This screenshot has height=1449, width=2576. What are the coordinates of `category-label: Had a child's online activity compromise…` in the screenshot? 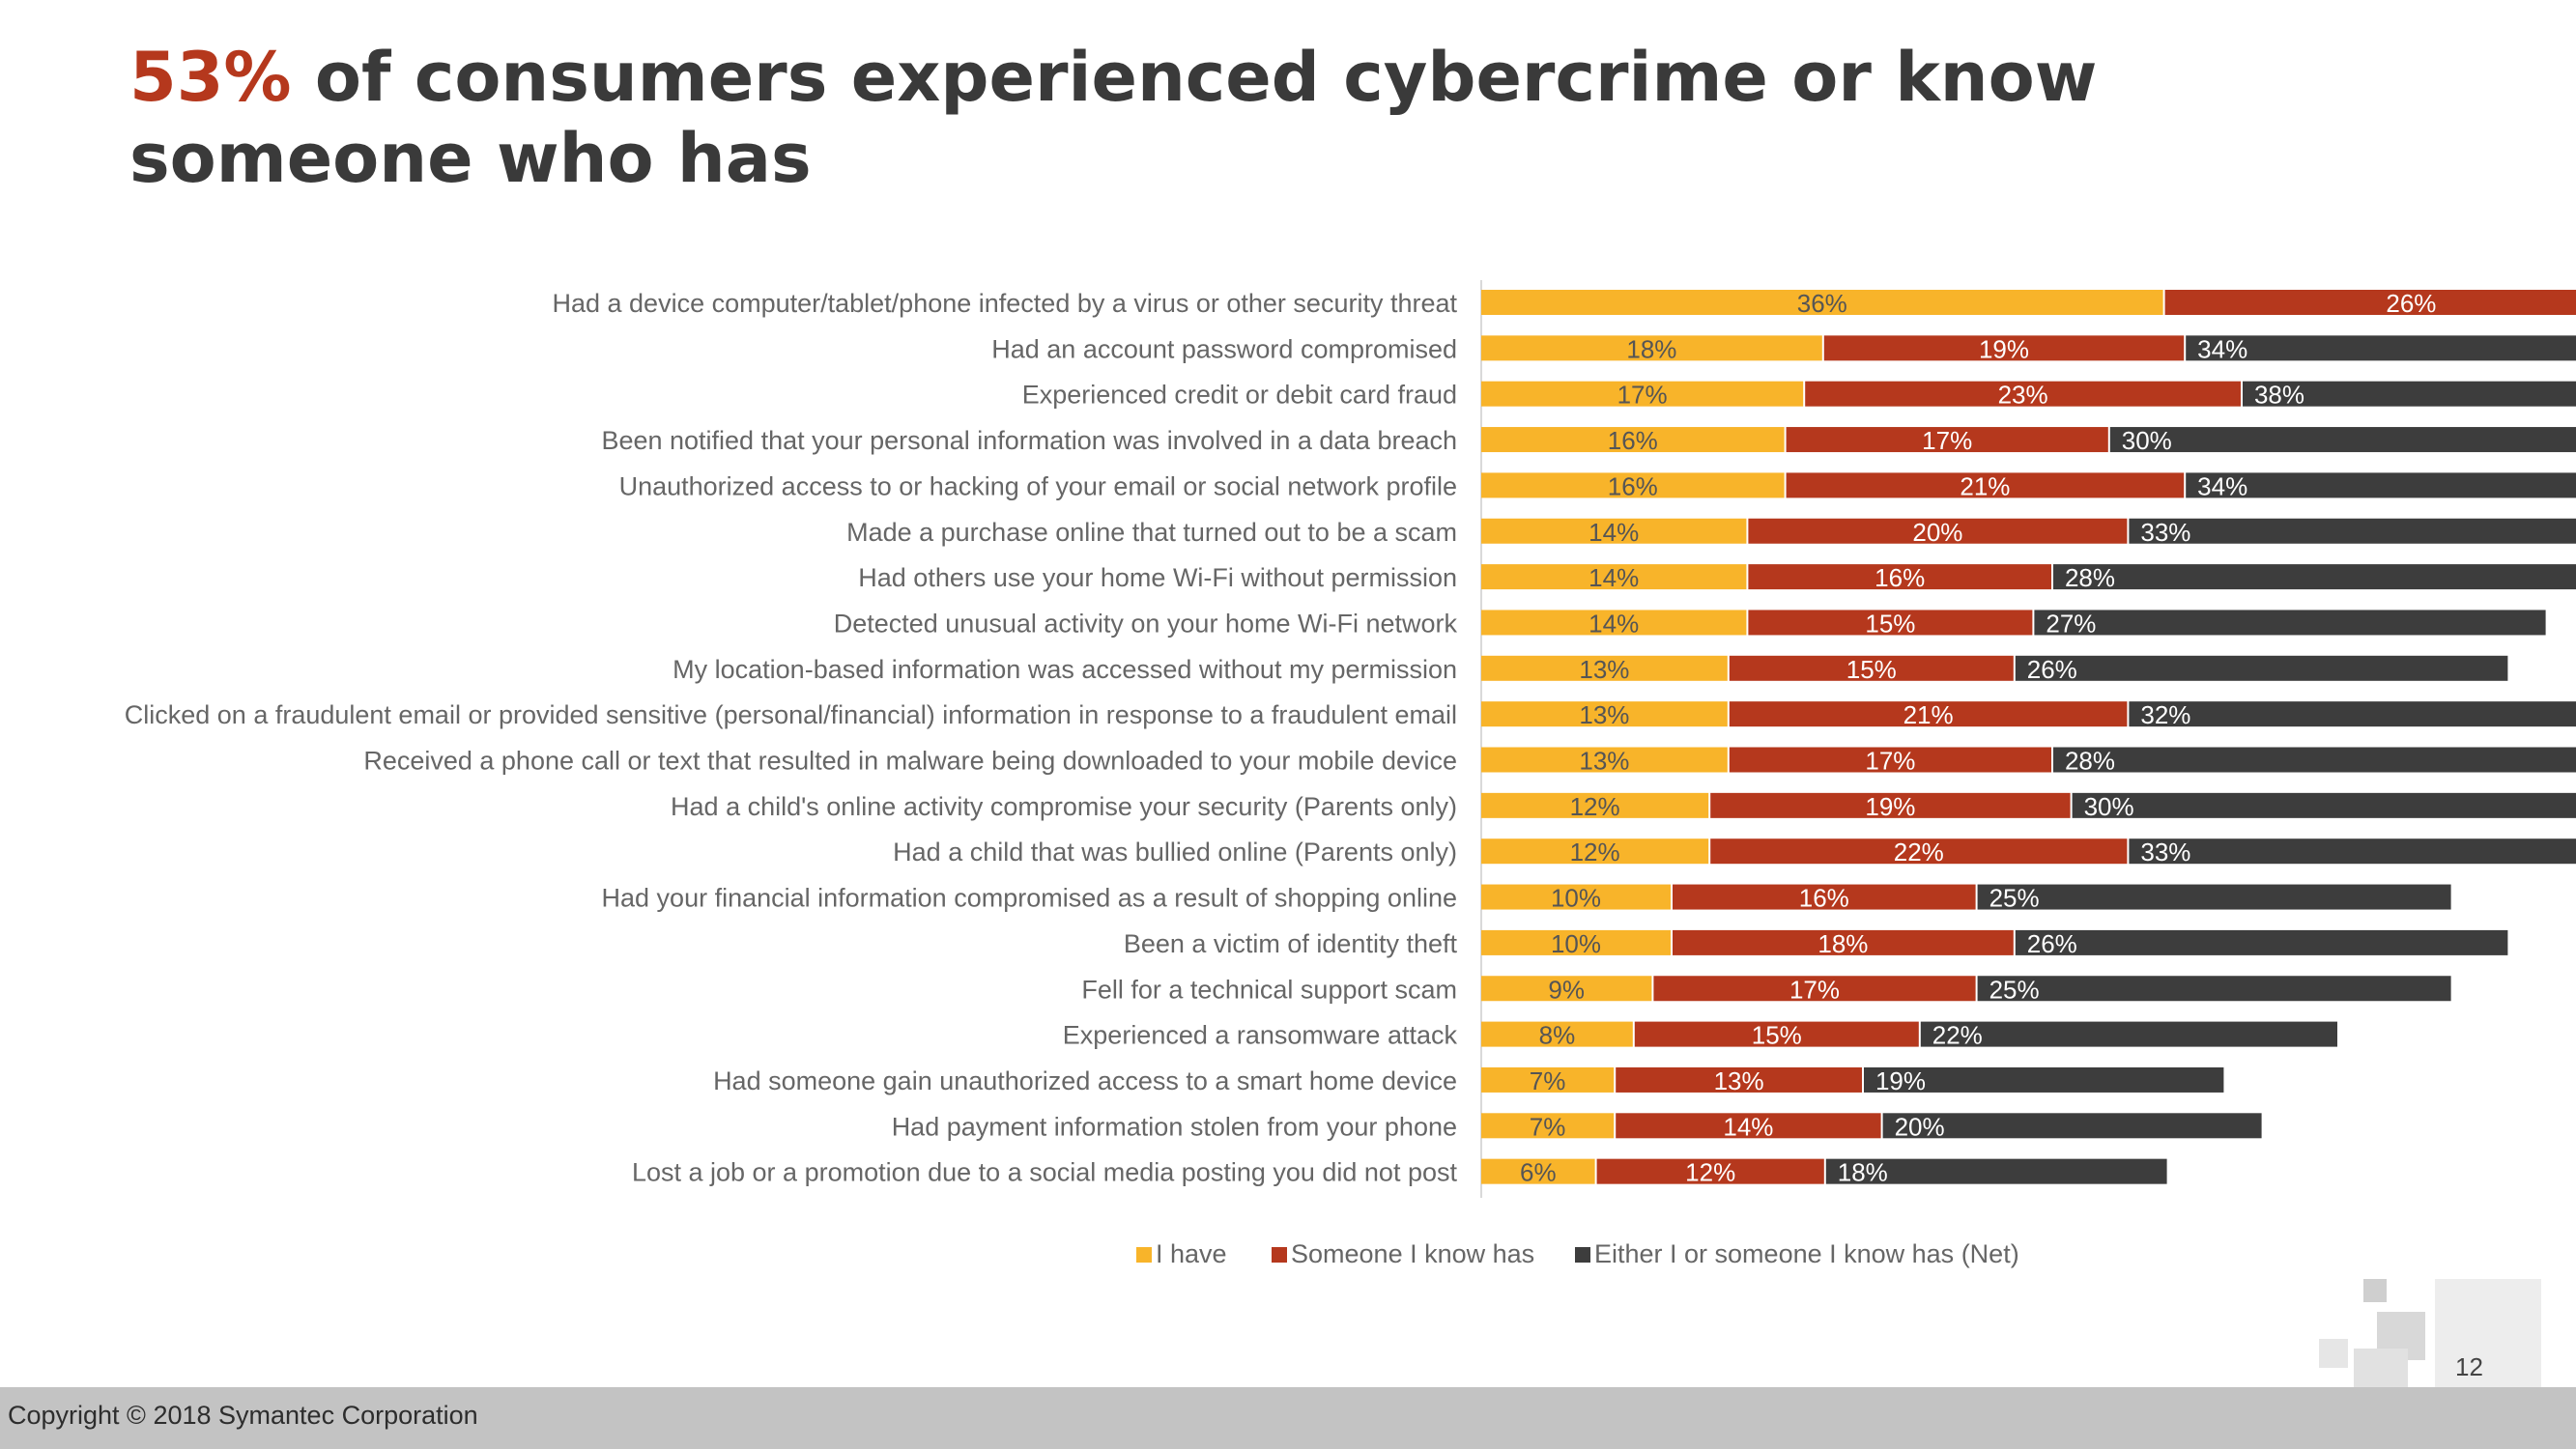 It's located at (1064, 806).